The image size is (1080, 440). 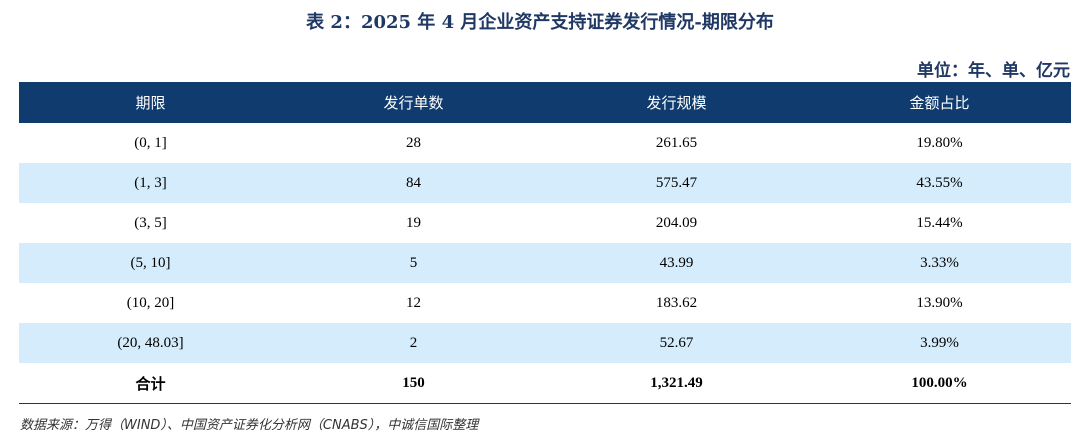 I want to click on table-header-row: 期限 发行单数 发行规模 金额占比, so click(x=545, y=102).